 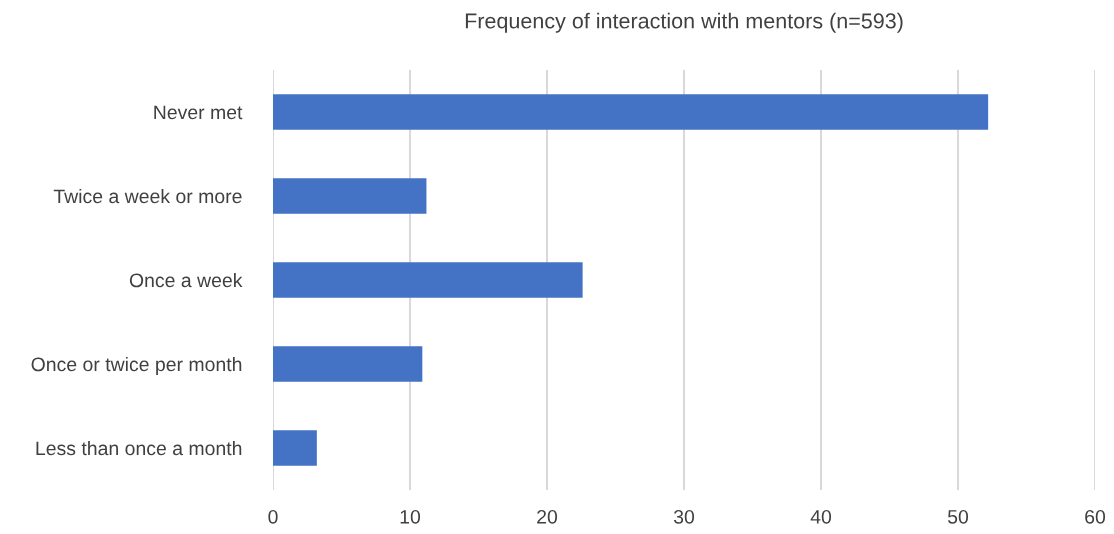 I want to click on y-tick-label: Less than once a month, so click(x=139, y=448).